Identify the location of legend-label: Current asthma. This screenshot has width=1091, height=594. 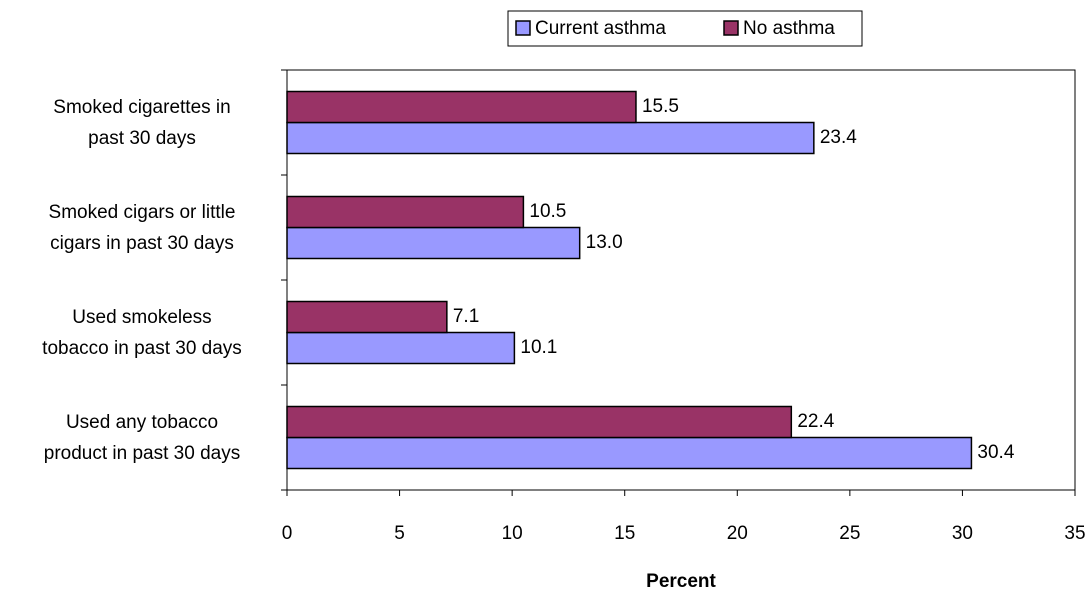
(600, 28).